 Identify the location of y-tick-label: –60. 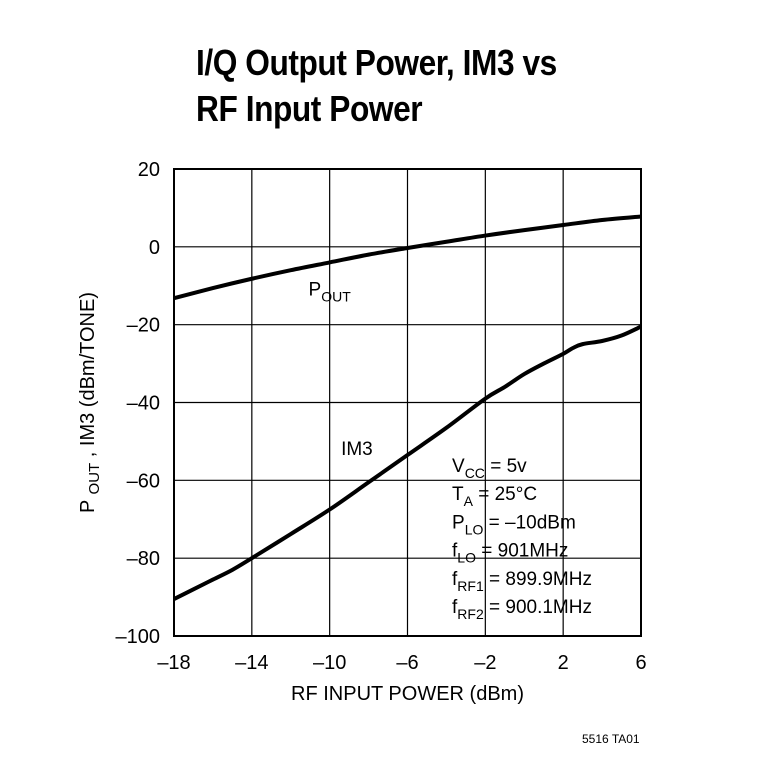
(143, 481).